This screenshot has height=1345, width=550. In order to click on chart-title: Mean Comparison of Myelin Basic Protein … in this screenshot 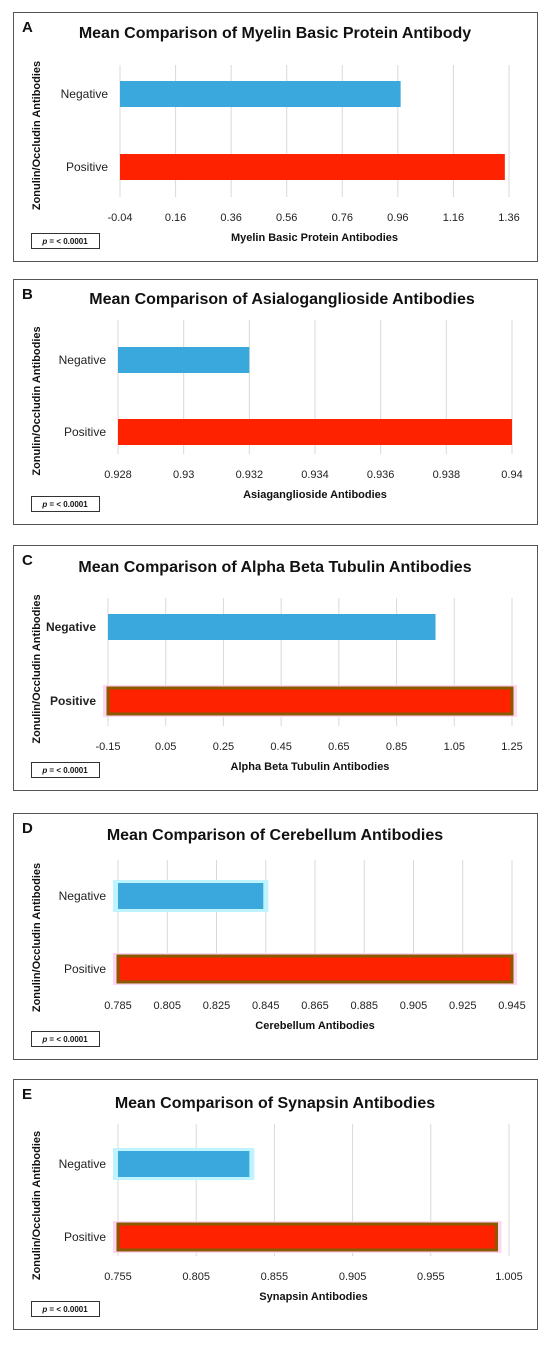, I will do `click(275, 33)`.